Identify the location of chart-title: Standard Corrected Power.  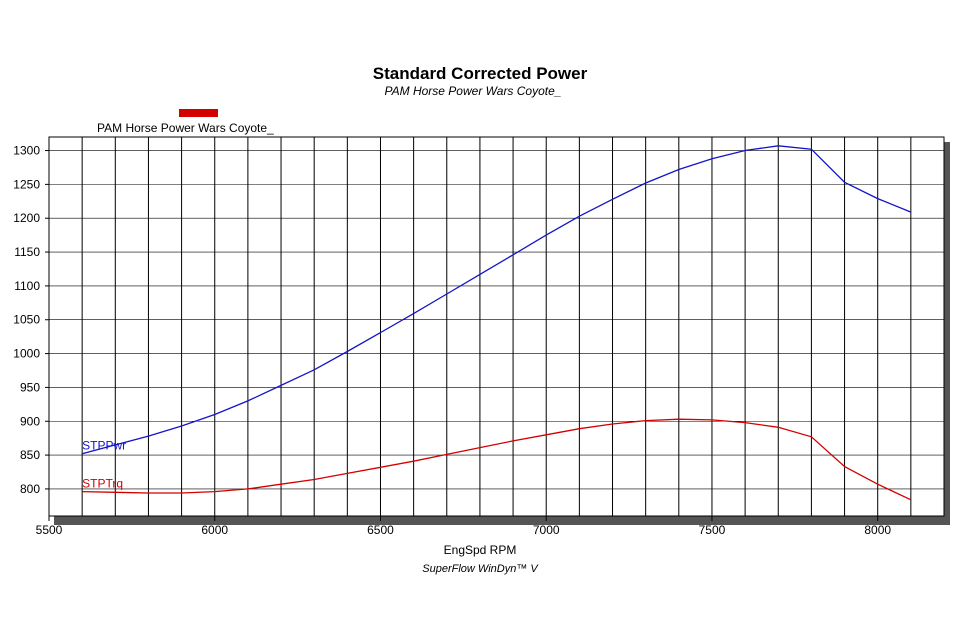
(480, 73).